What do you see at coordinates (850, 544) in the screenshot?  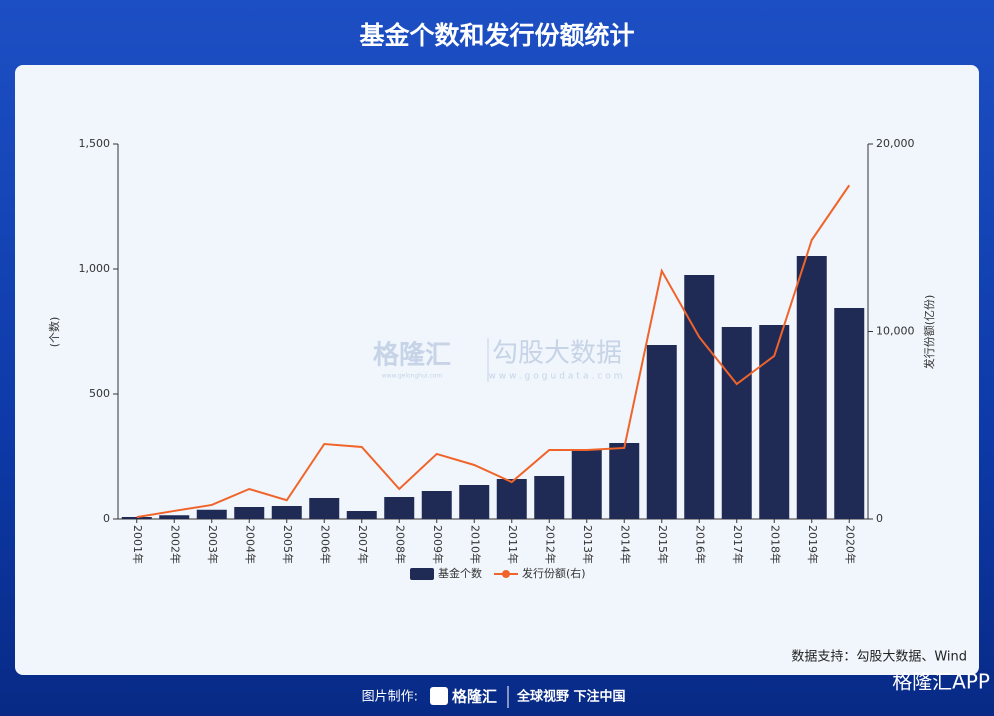 I see `x-tick-label: 2020年` at bounding box center [850, 544].